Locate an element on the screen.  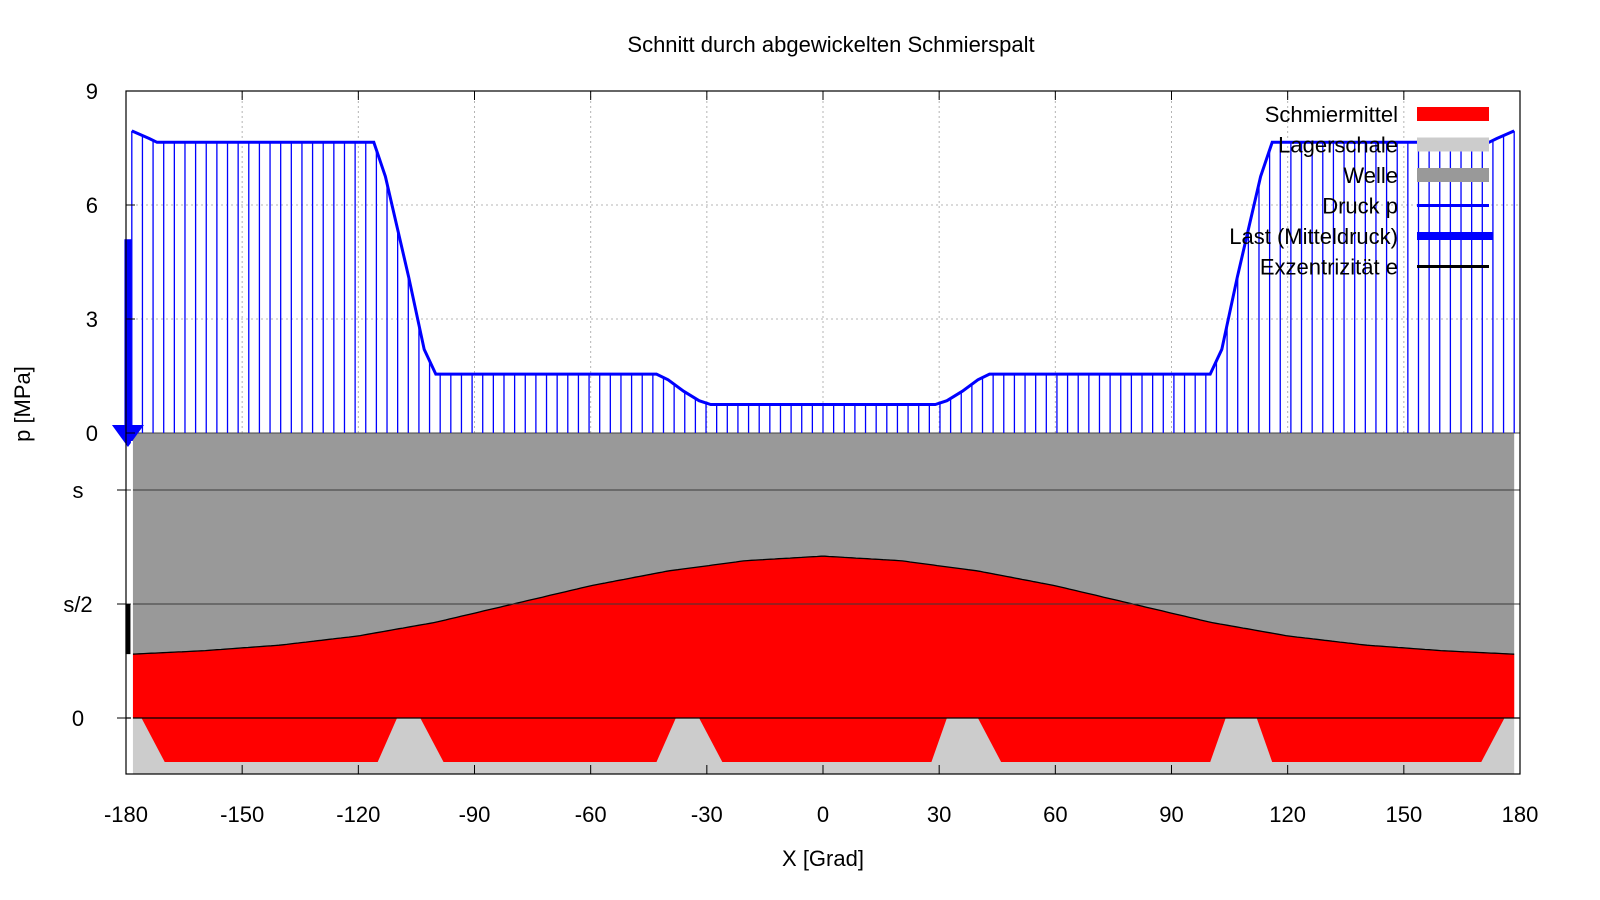
x-tick-label: 150 is located at coordinates (1403, 814).